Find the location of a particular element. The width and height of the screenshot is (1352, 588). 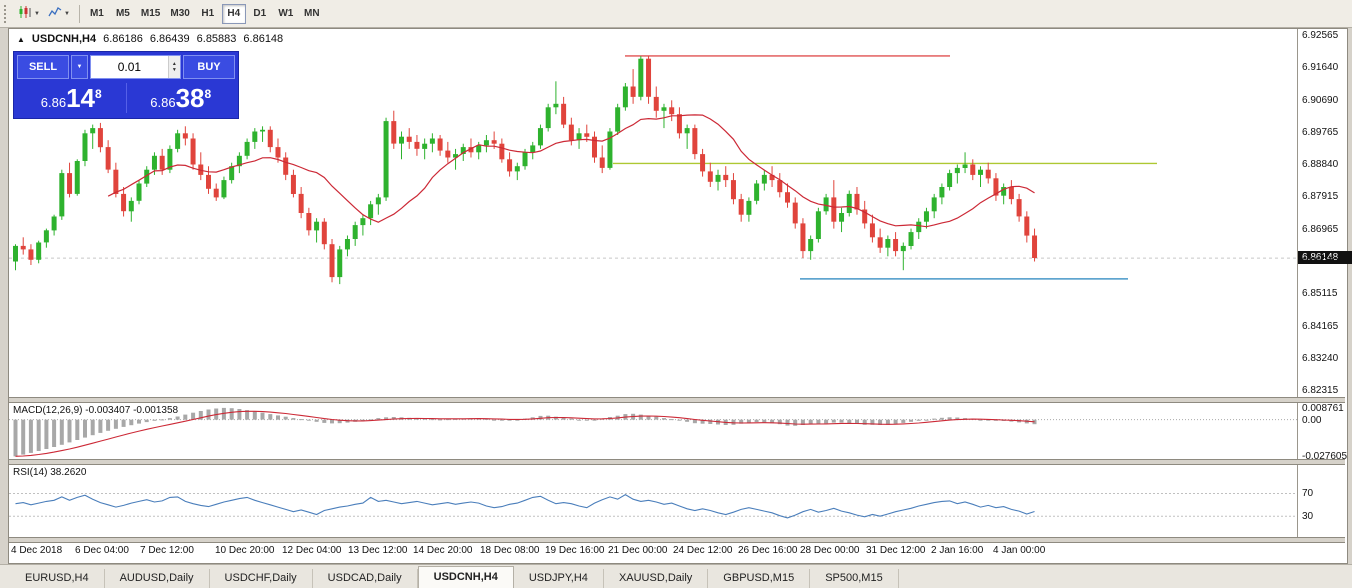

chart-tab-sp500: SP500,M15 is located at coordinates (854, 578).